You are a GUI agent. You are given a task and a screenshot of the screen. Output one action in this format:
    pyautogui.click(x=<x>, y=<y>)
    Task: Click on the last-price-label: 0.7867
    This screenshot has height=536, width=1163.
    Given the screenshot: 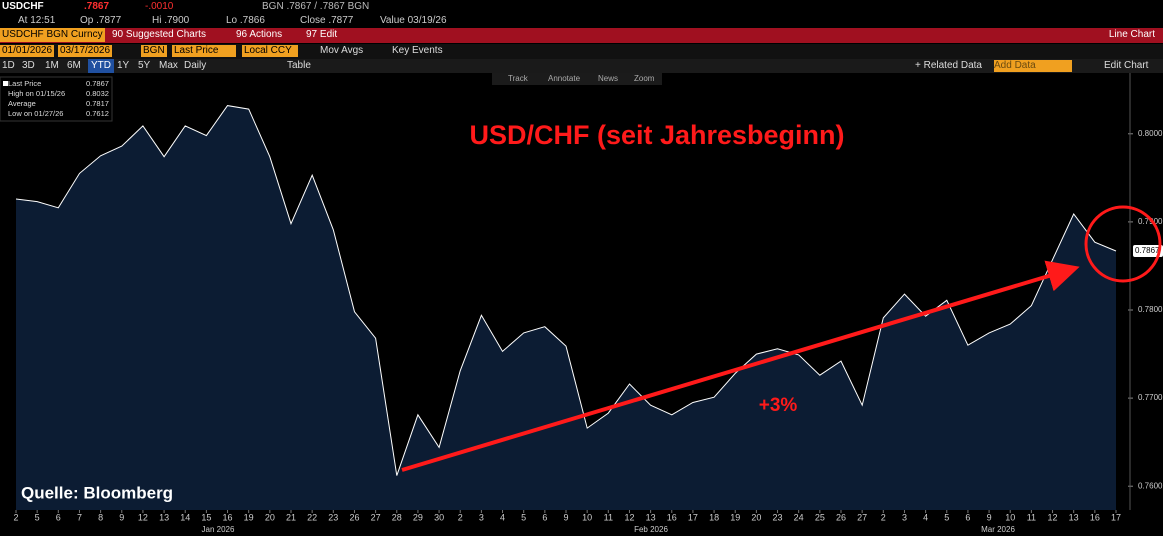 What is the action you would take?
    pyautogui.click(x=1147, y=250)
    